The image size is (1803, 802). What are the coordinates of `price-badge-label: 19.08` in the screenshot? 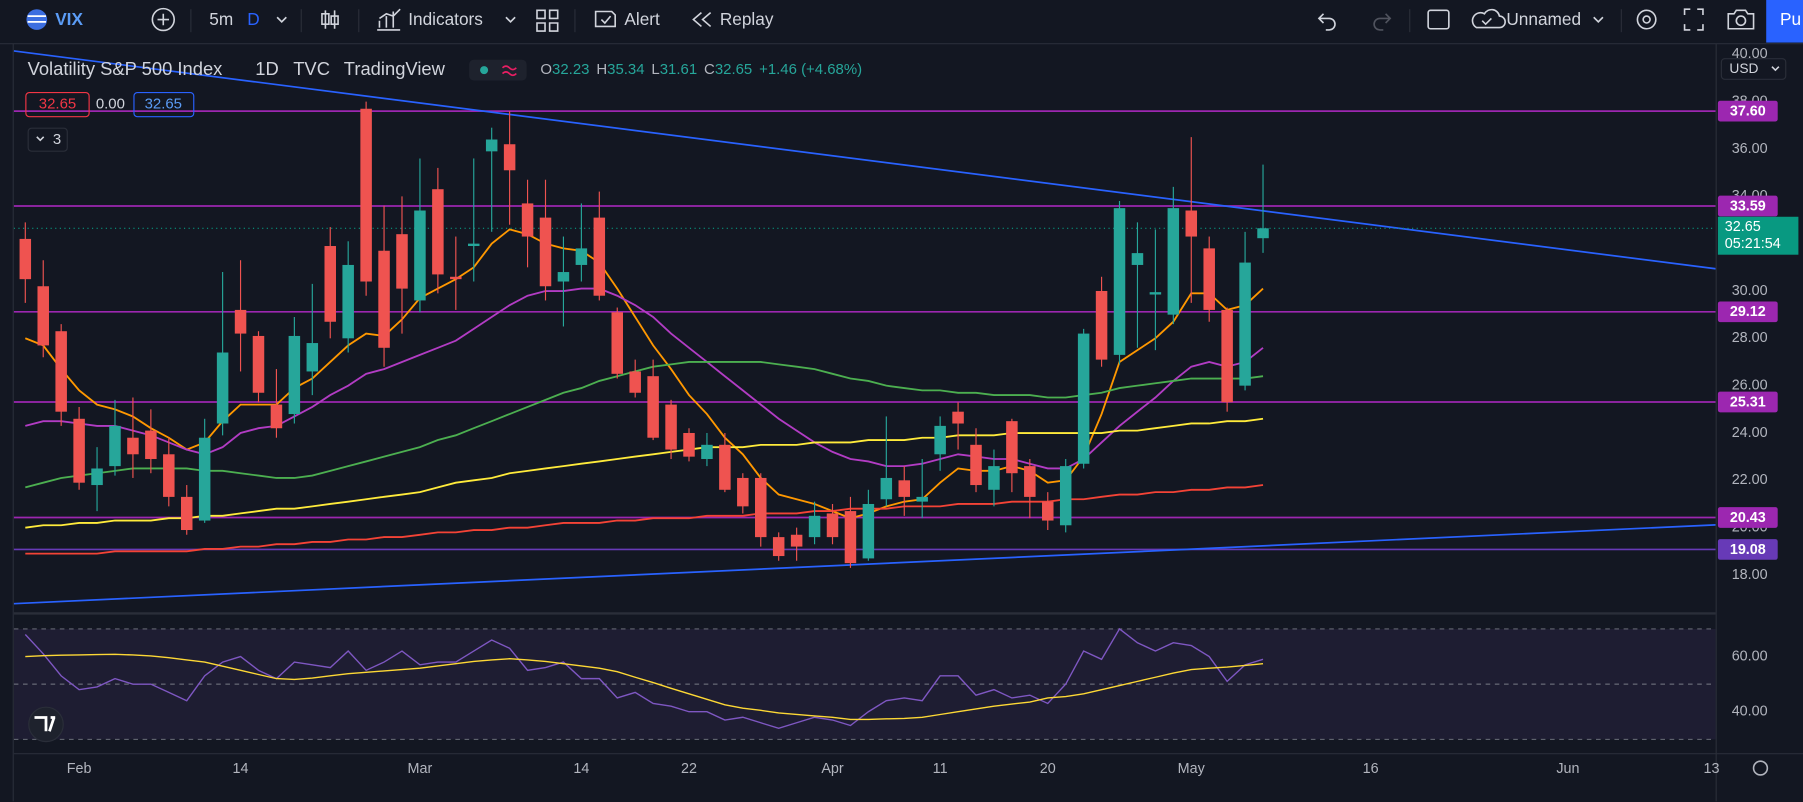 It's located at (1748, 550).